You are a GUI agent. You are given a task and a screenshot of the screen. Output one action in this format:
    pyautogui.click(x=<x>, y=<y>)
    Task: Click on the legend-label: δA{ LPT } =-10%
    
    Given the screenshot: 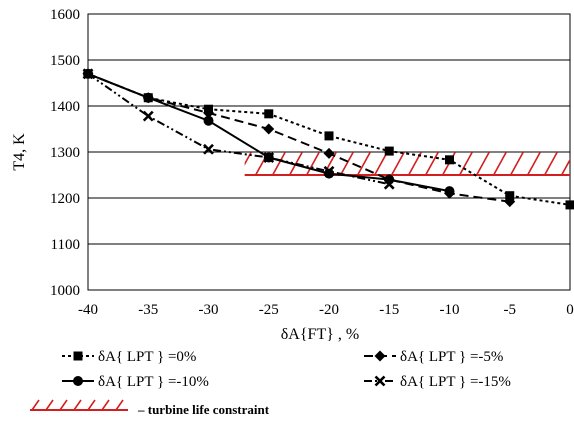 What is the action you would take?
    pyautogui.click(x=153, y=382)
    